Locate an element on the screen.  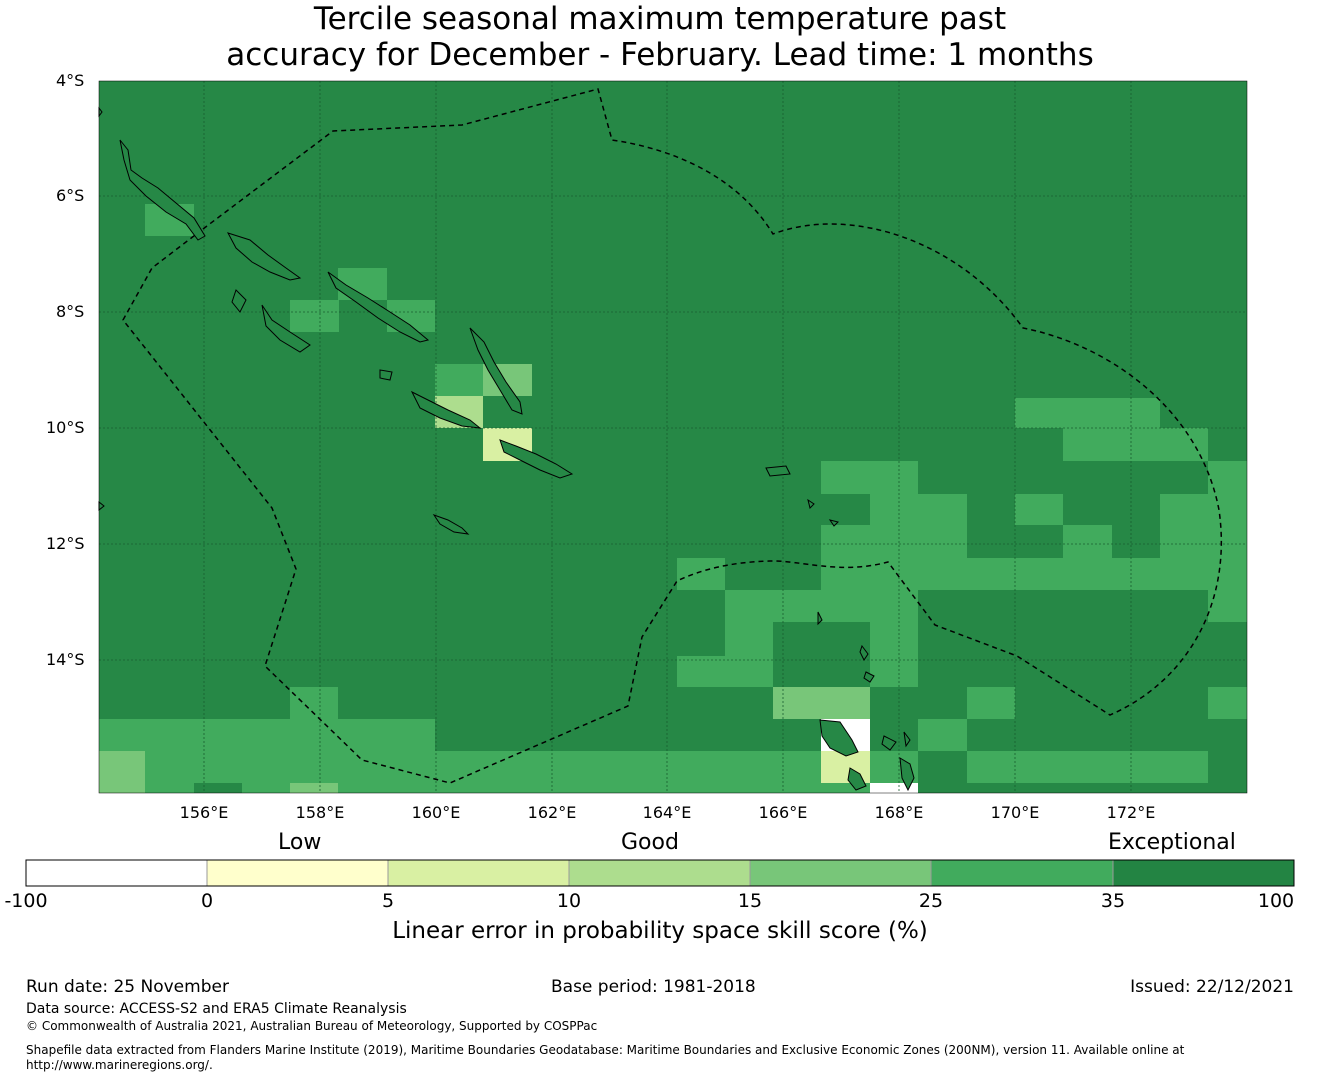
lon-label-156e: 156°E is located at coordinates (204, 812).